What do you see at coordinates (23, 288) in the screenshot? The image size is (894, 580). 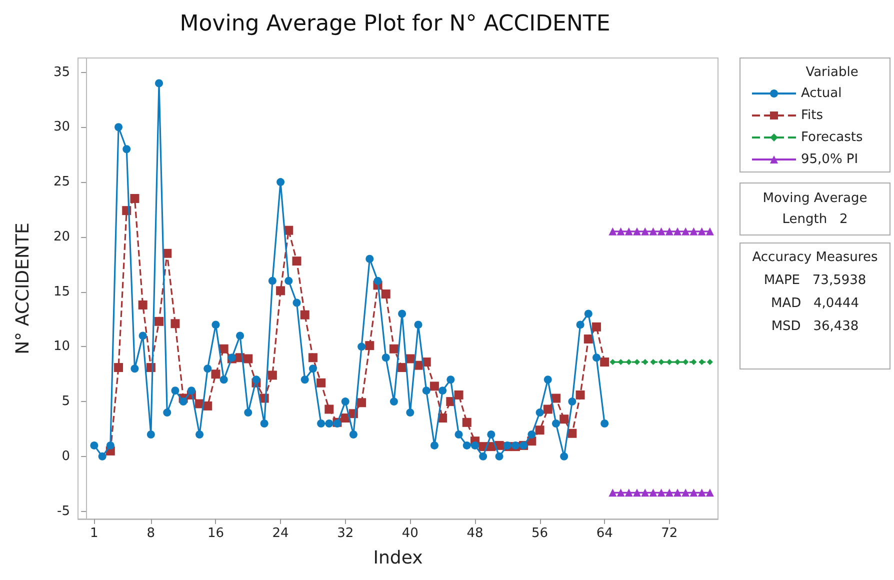 I see `y-axis-title: N° ACCIDENTE` at bounding box center [23, 288].